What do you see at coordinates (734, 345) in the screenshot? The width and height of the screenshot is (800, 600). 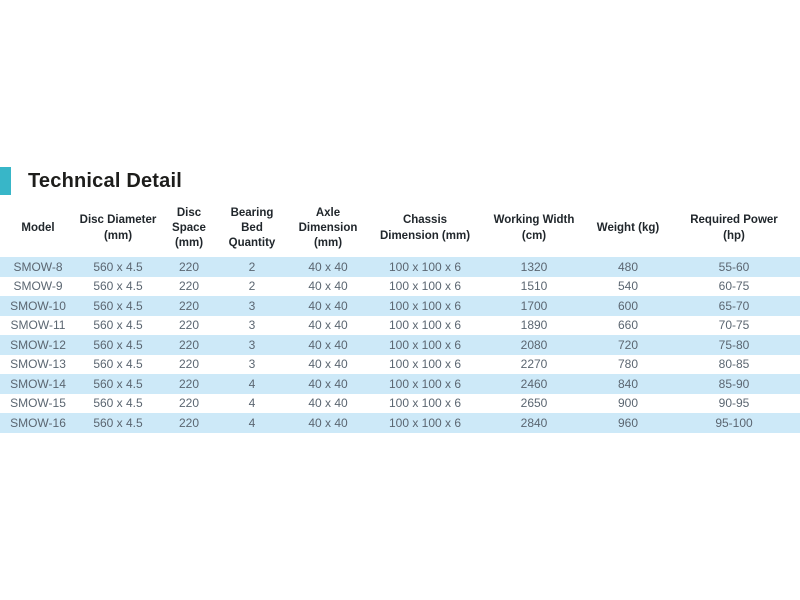 I see `table-cell: 75-80` at bounding box center [734, 345].